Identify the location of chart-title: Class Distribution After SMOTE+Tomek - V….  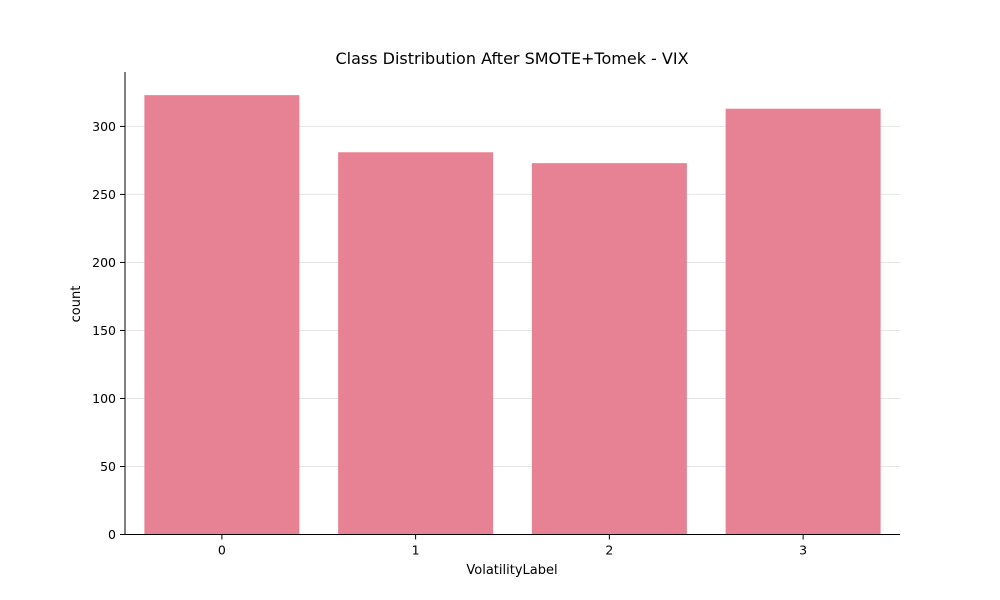
(511, 58).